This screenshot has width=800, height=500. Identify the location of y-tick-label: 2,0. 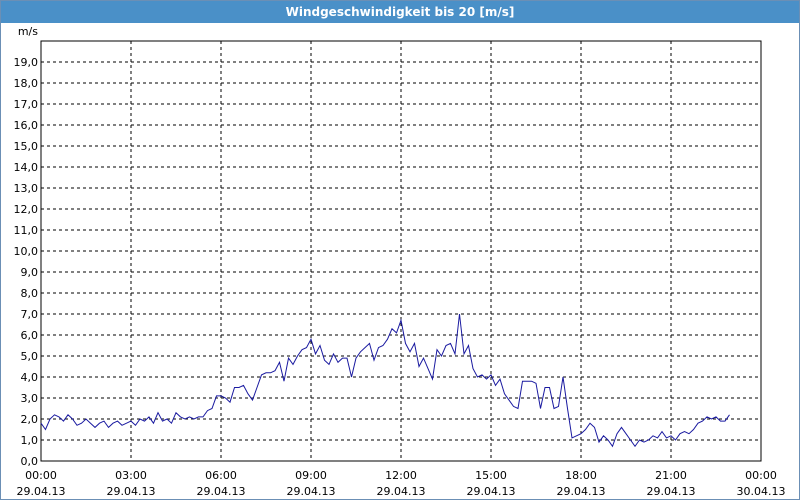
(30, 419).